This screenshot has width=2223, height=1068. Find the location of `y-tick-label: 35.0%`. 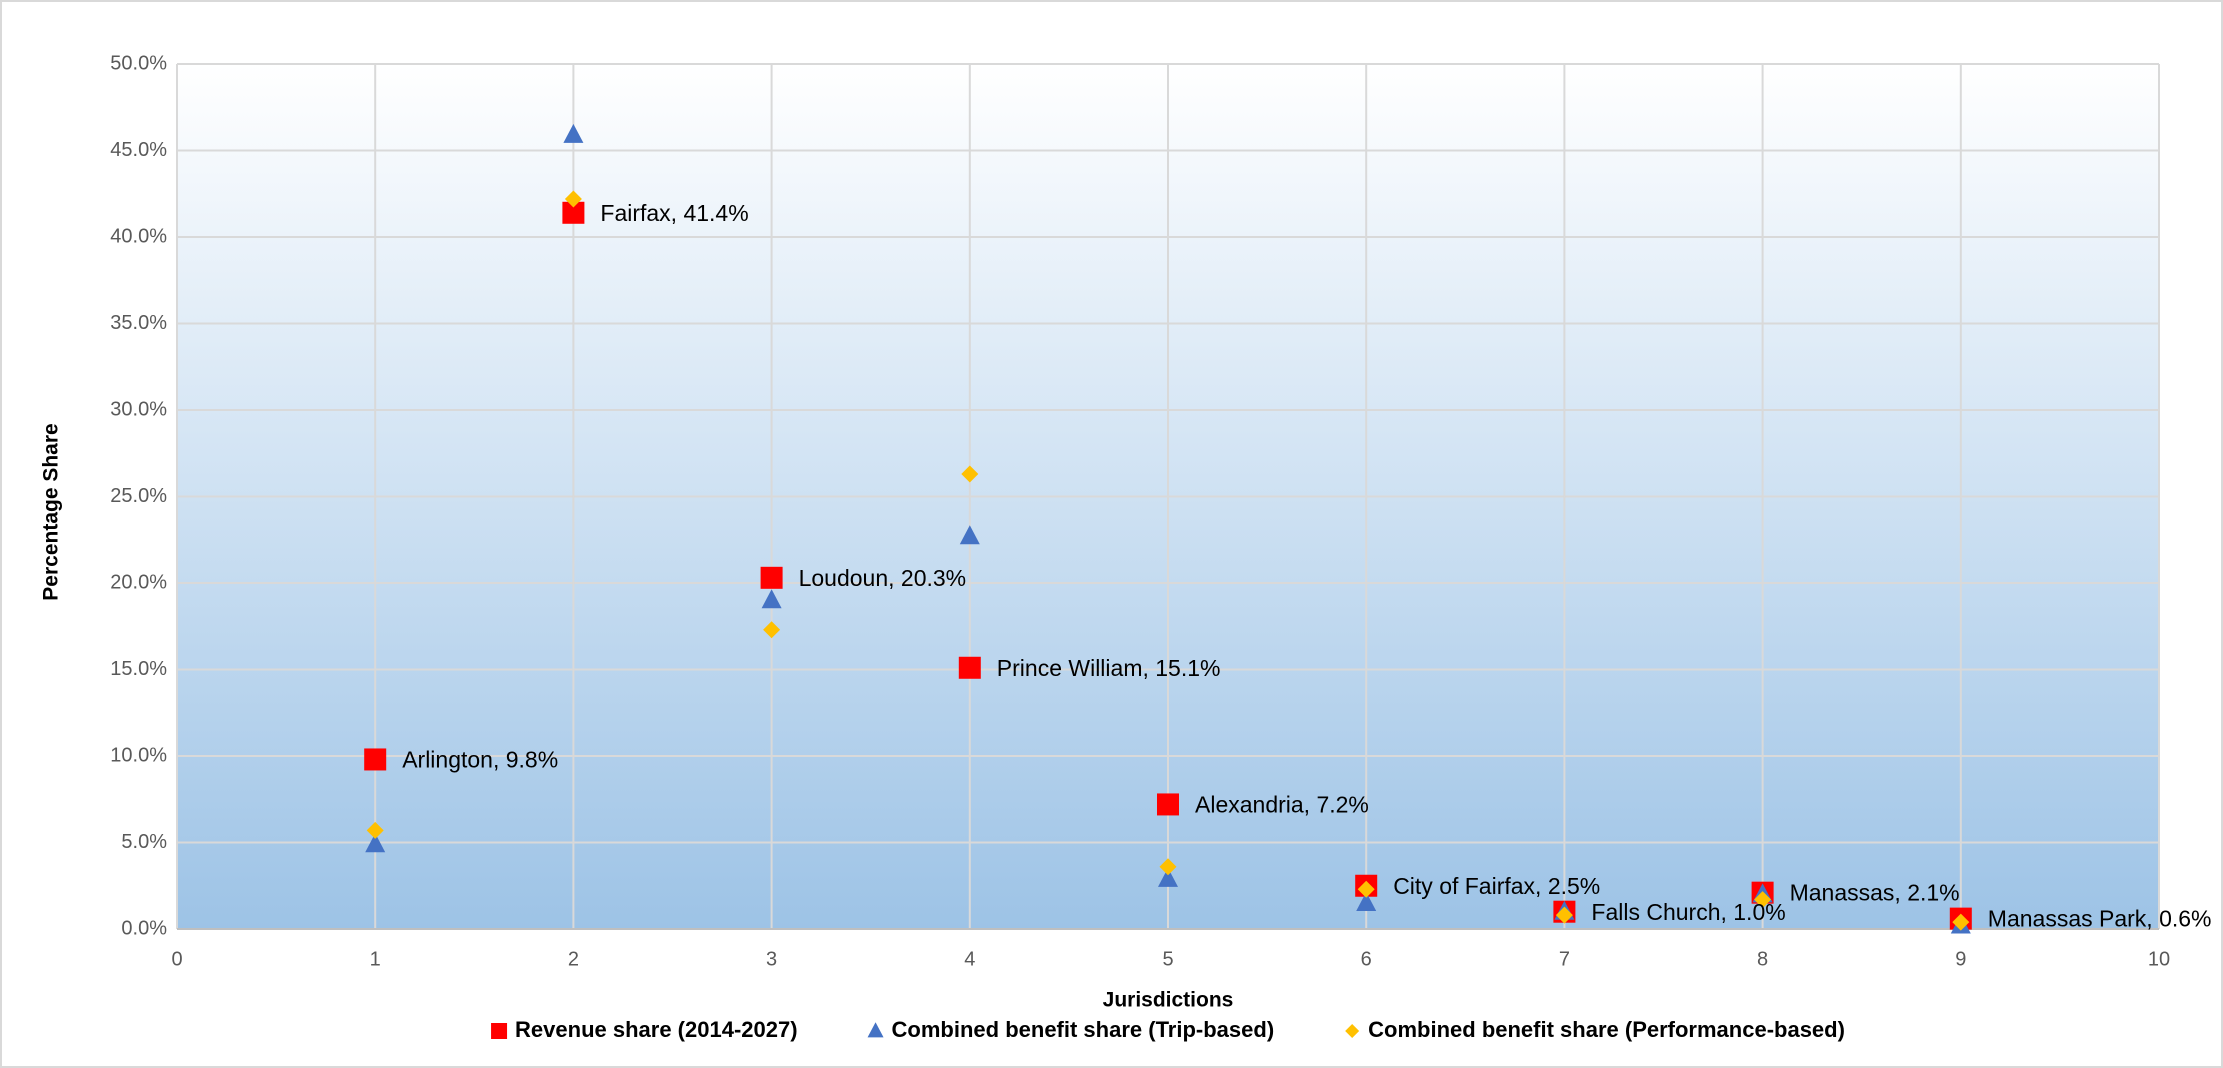

y-tick-label: 35.0% is located at coordinates (138, 323).